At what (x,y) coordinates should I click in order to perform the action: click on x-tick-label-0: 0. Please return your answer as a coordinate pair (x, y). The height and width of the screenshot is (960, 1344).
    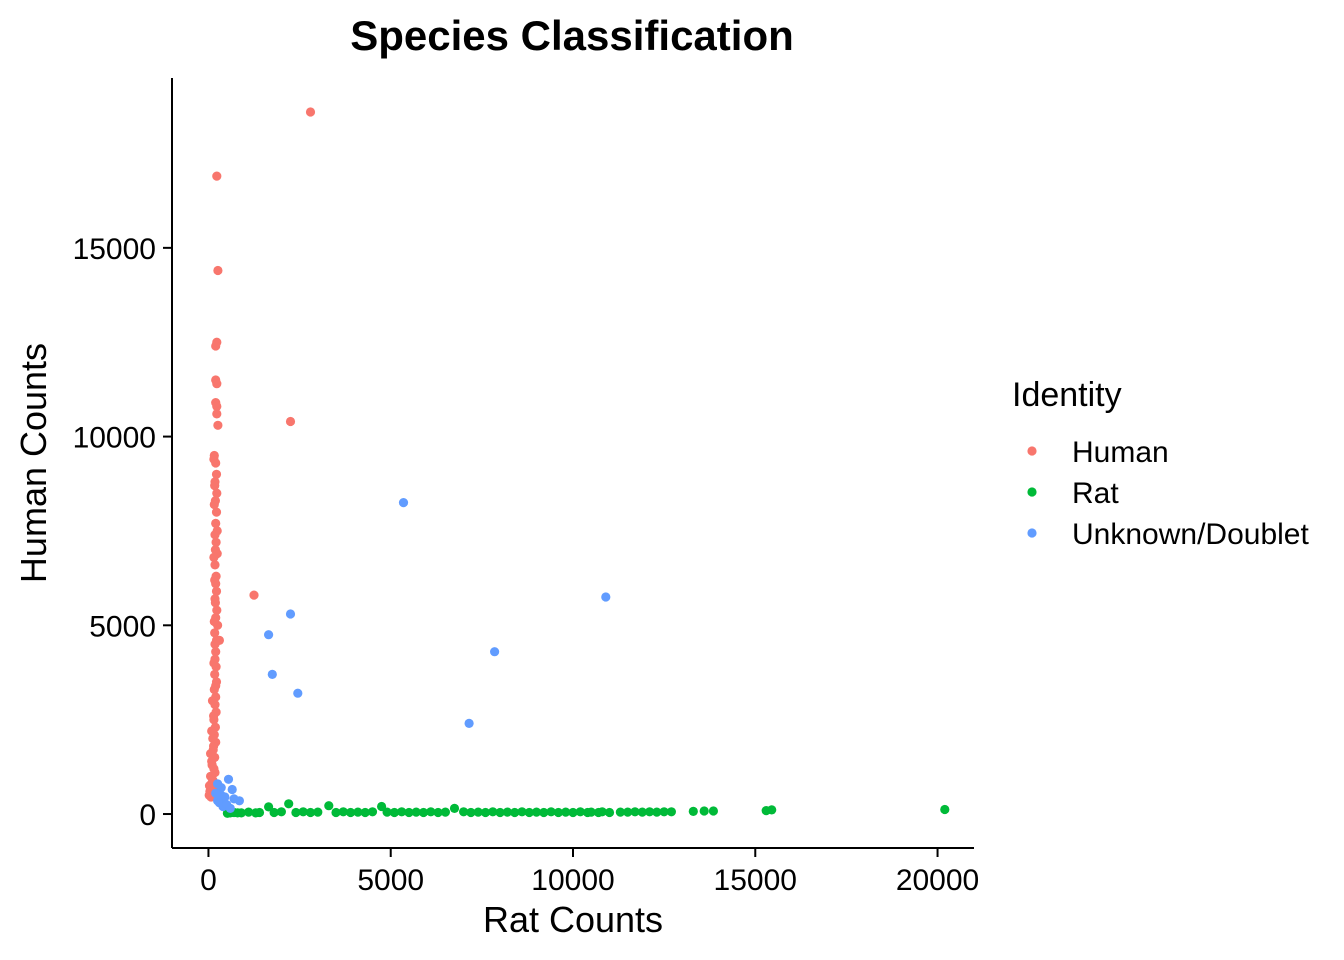
    Looking at the image, I should click on (208, 880).